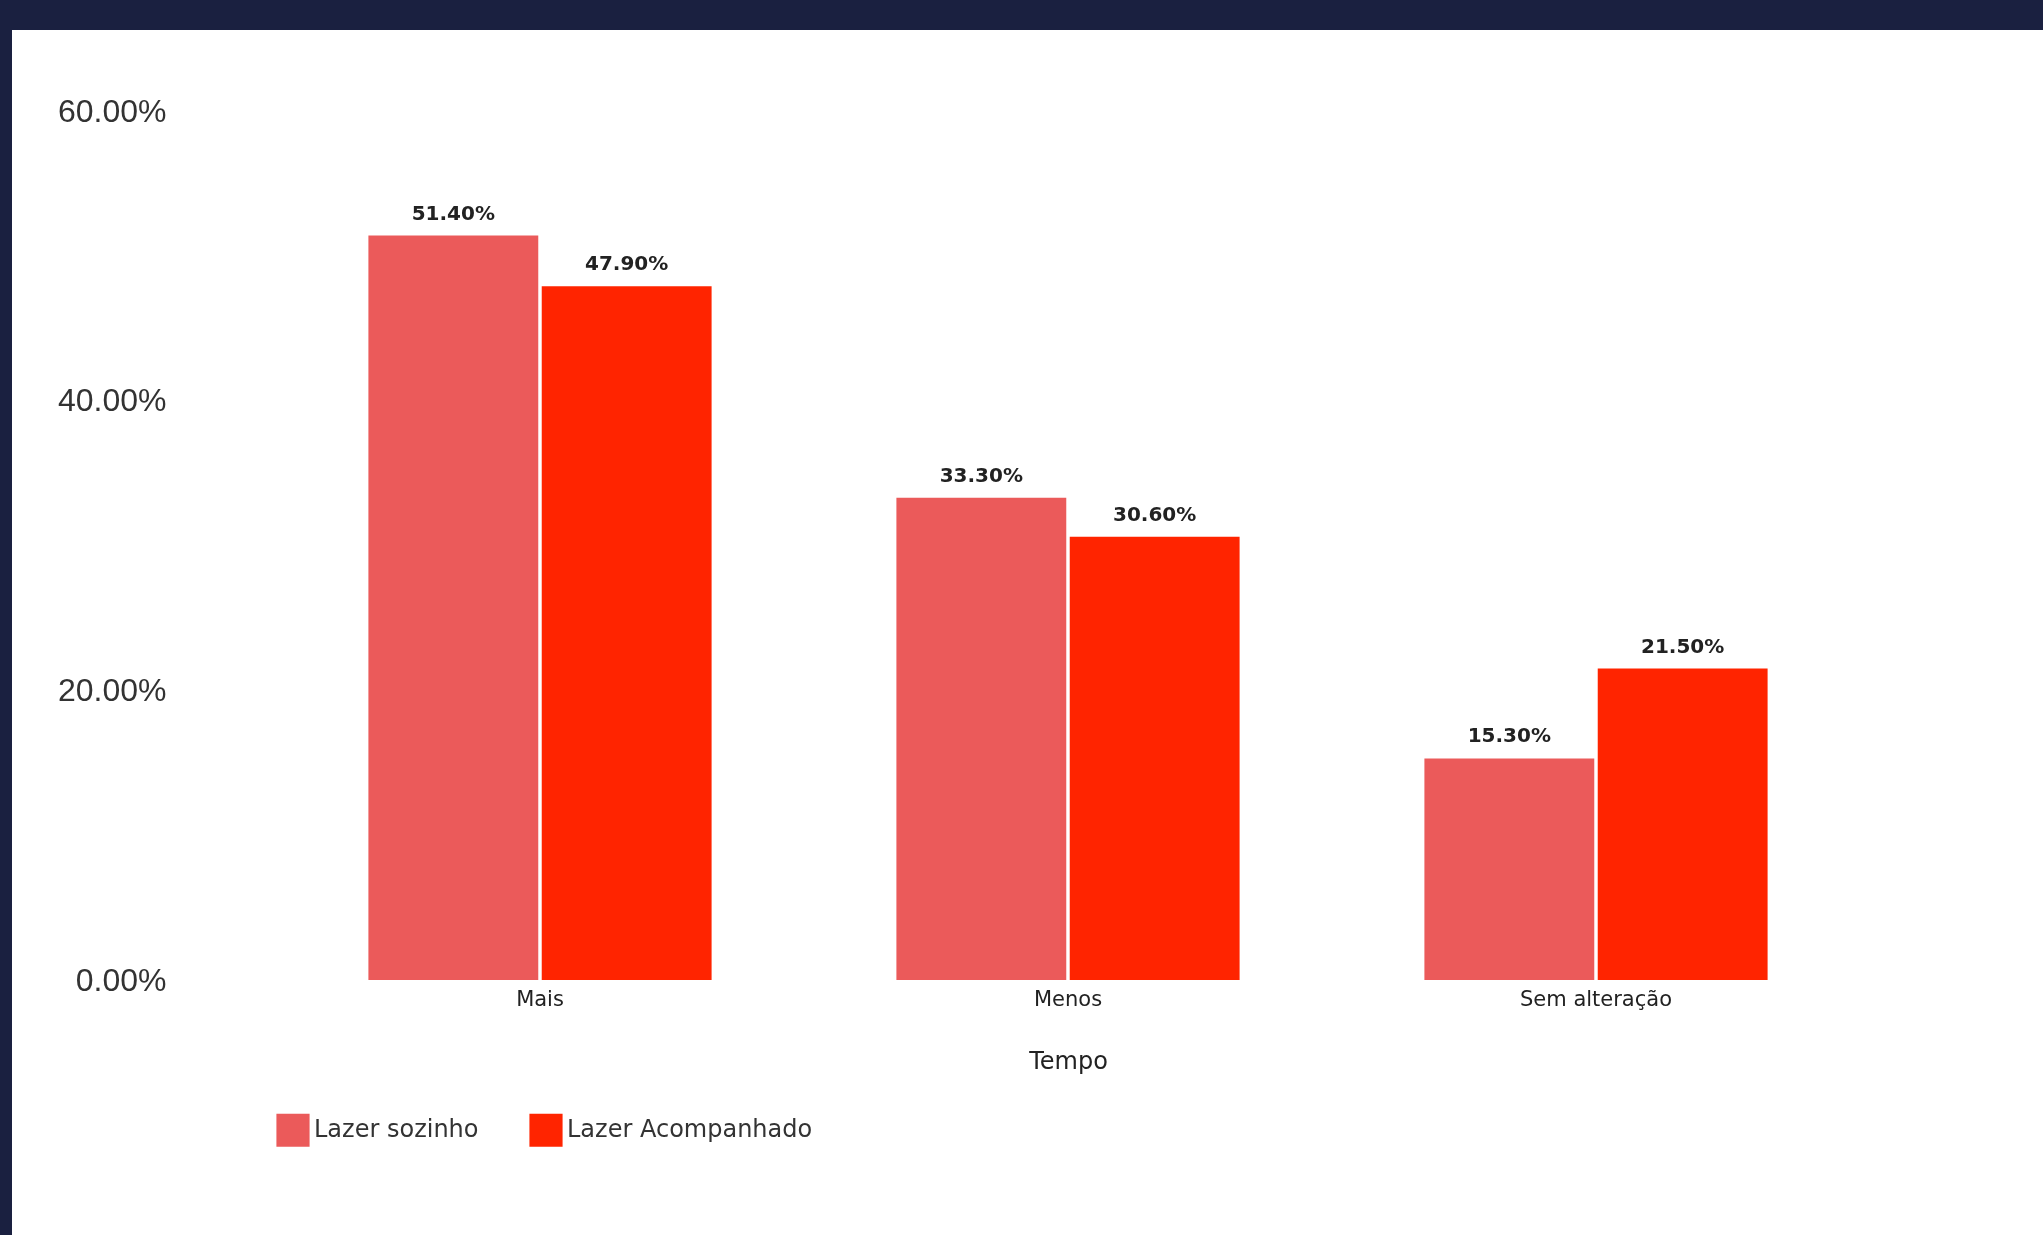 This screenshot has width=2043, height=1235. What do you see at coordinates (540, 998) in the screenshot?
I see `x-tick-label: Mais` at bounding box center [540, 998].